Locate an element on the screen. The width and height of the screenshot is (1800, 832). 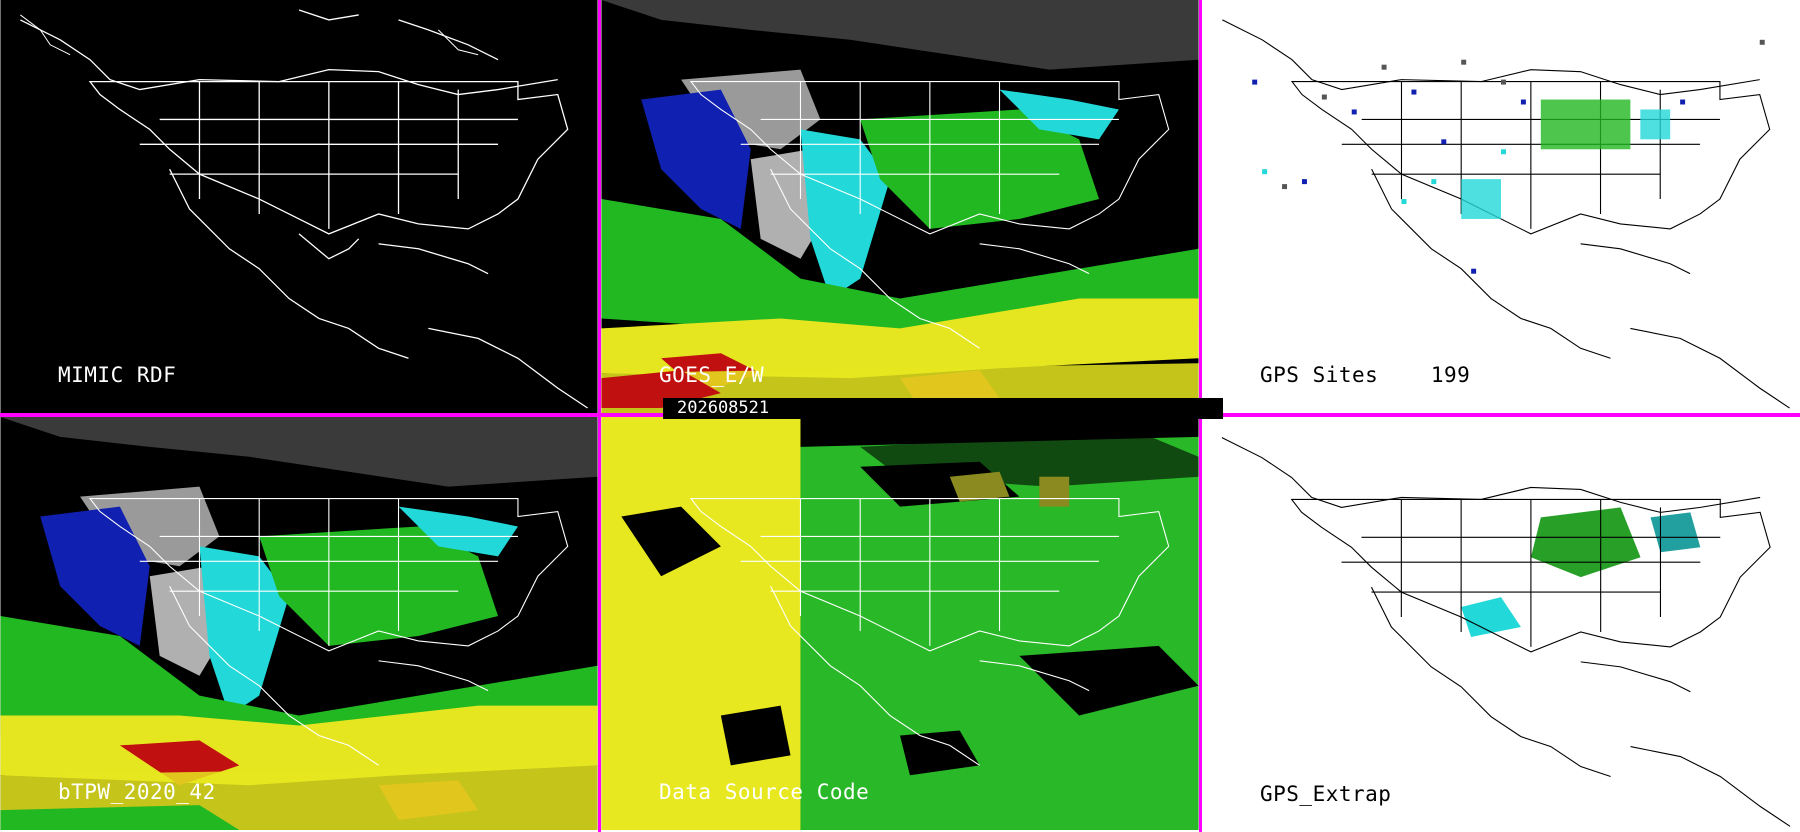
panel-label: GPS_Extrap is located at coordinates (1326, 794).